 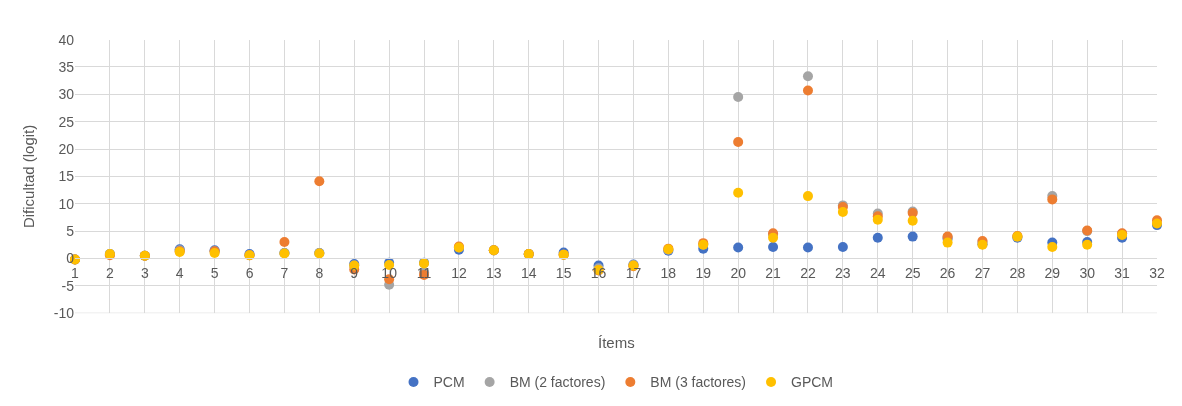 What do you see at coordinates (563, 273) in the screenshot?
I see `x-tick-label: 15` at bounding box center [563, 273].